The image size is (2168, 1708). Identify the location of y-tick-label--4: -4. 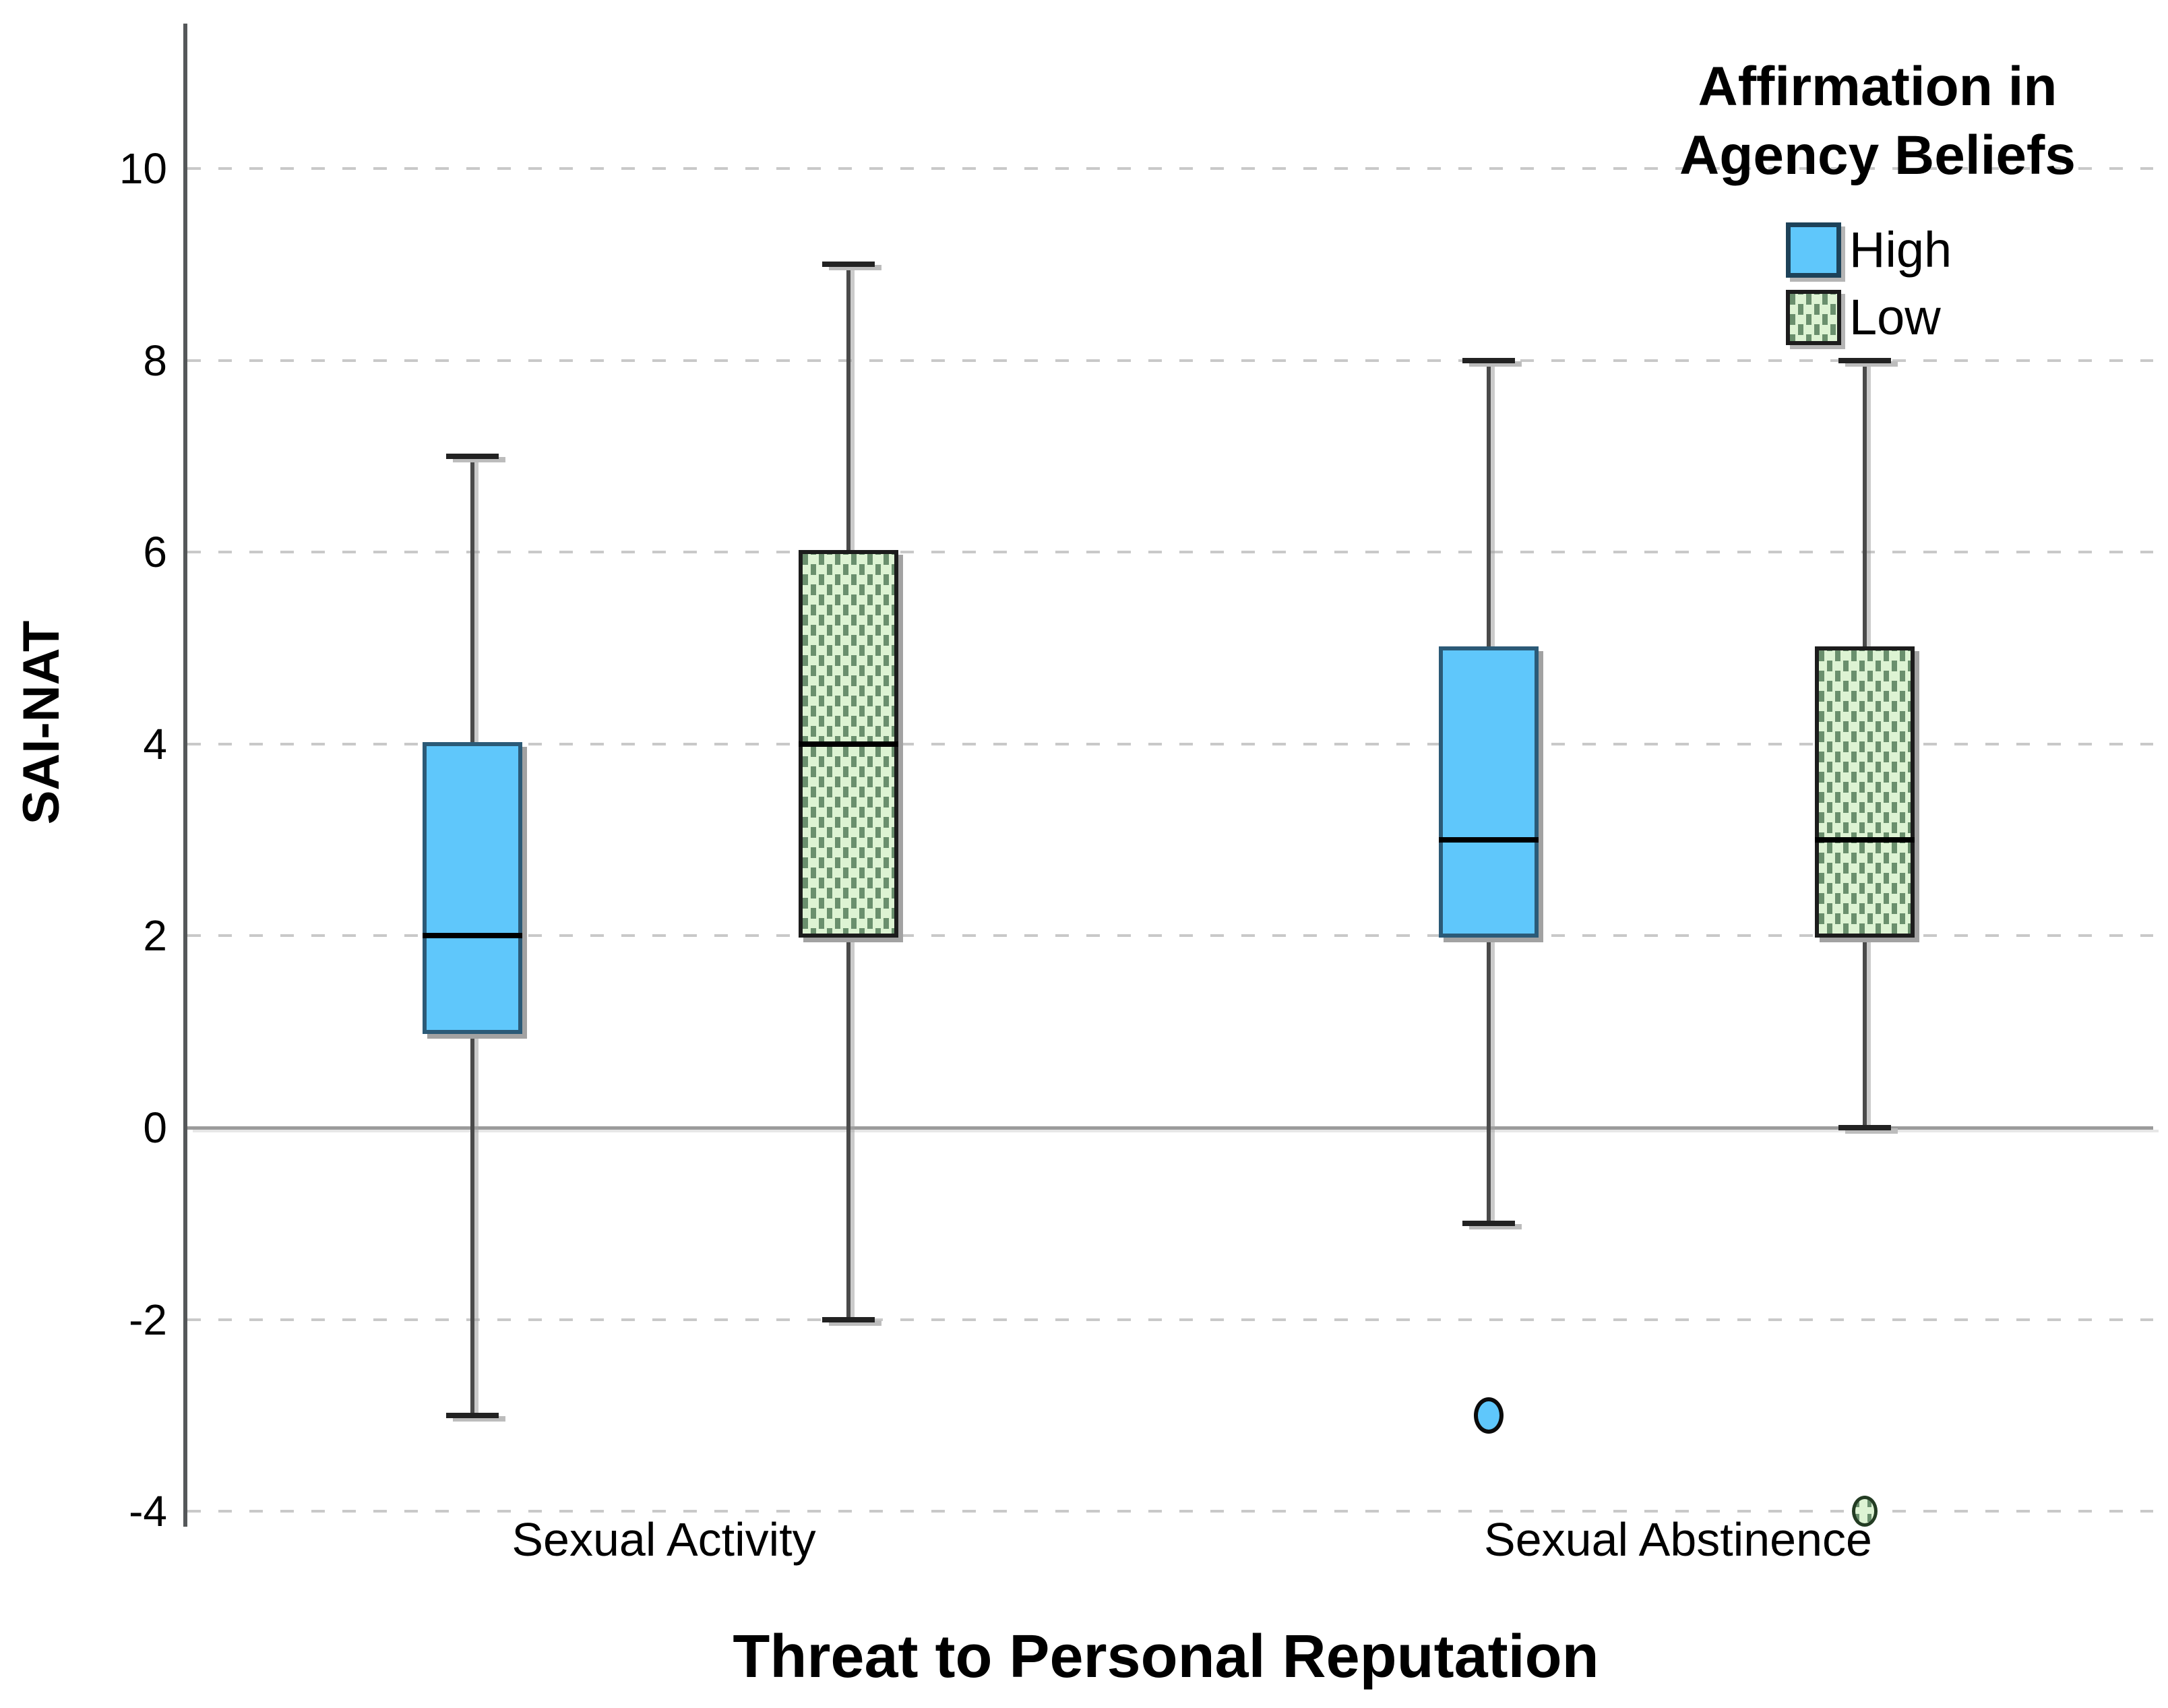
(148, 1511).